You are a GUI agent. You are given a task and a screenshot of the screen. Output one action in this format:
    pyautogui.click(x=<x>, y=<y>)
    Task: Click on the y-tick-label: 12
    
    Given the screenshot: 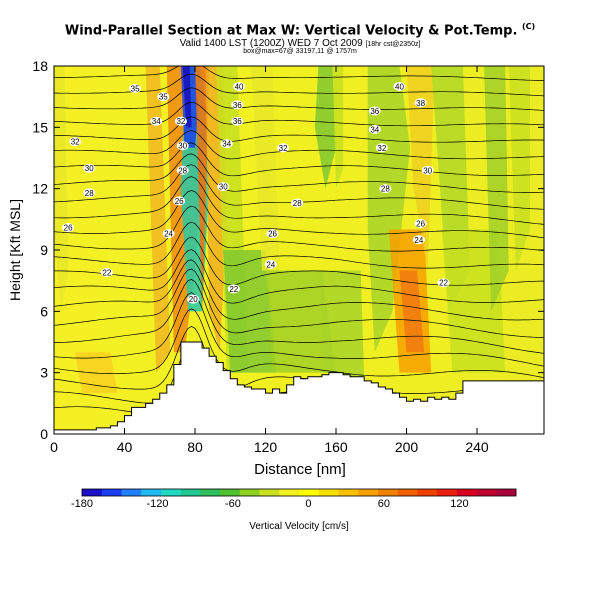 What is the action you would take?
    pyautogui.click(x=40, y=189)
    